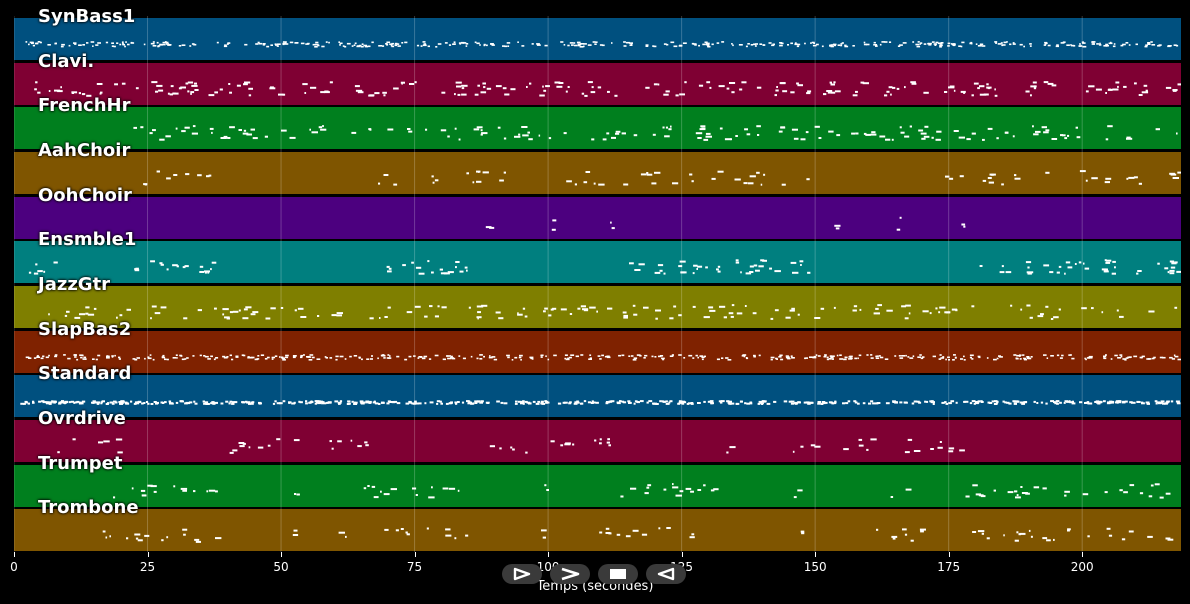 This screenshot has height=604, width=1190. What do you see at coordinates (666, 574) in the screenshot?
I see `rewind-button` at bounding box center [666, 574].